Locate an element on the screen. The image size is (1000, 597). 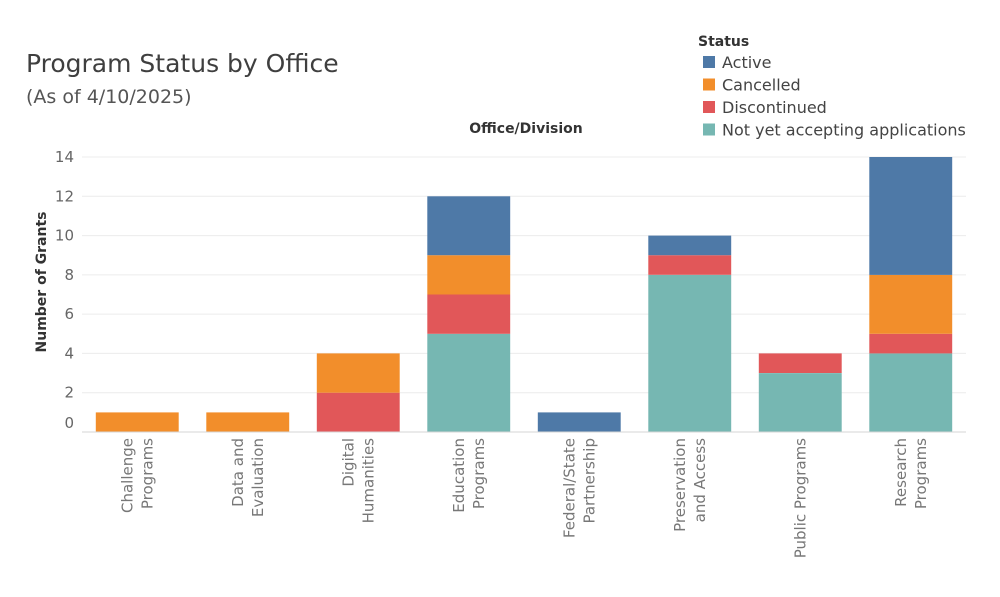
bar-education-programs-cancelled is located at coordinates (469, 275).